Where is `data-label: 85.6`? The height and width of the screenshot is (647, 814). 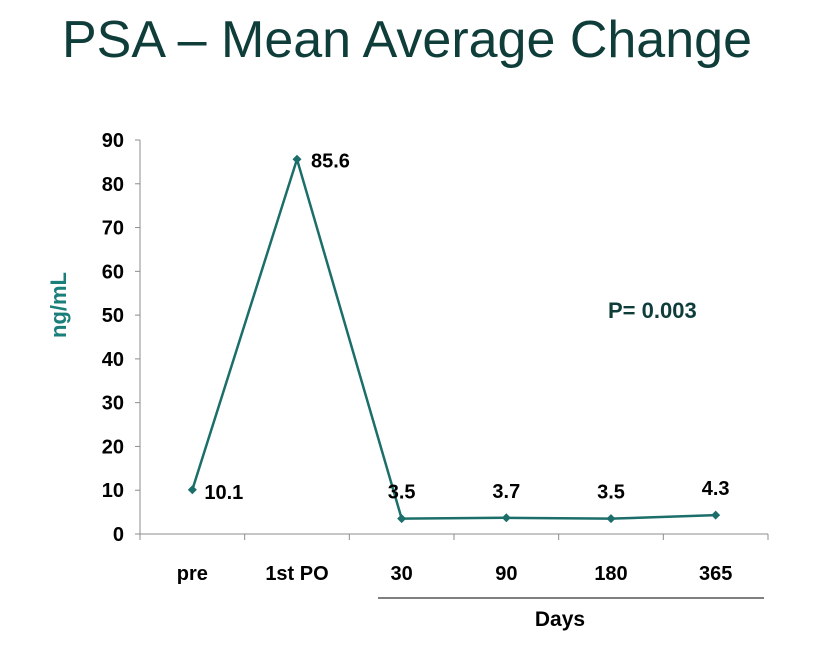
data-label: 85.6 is located at coordinates (330, 161).